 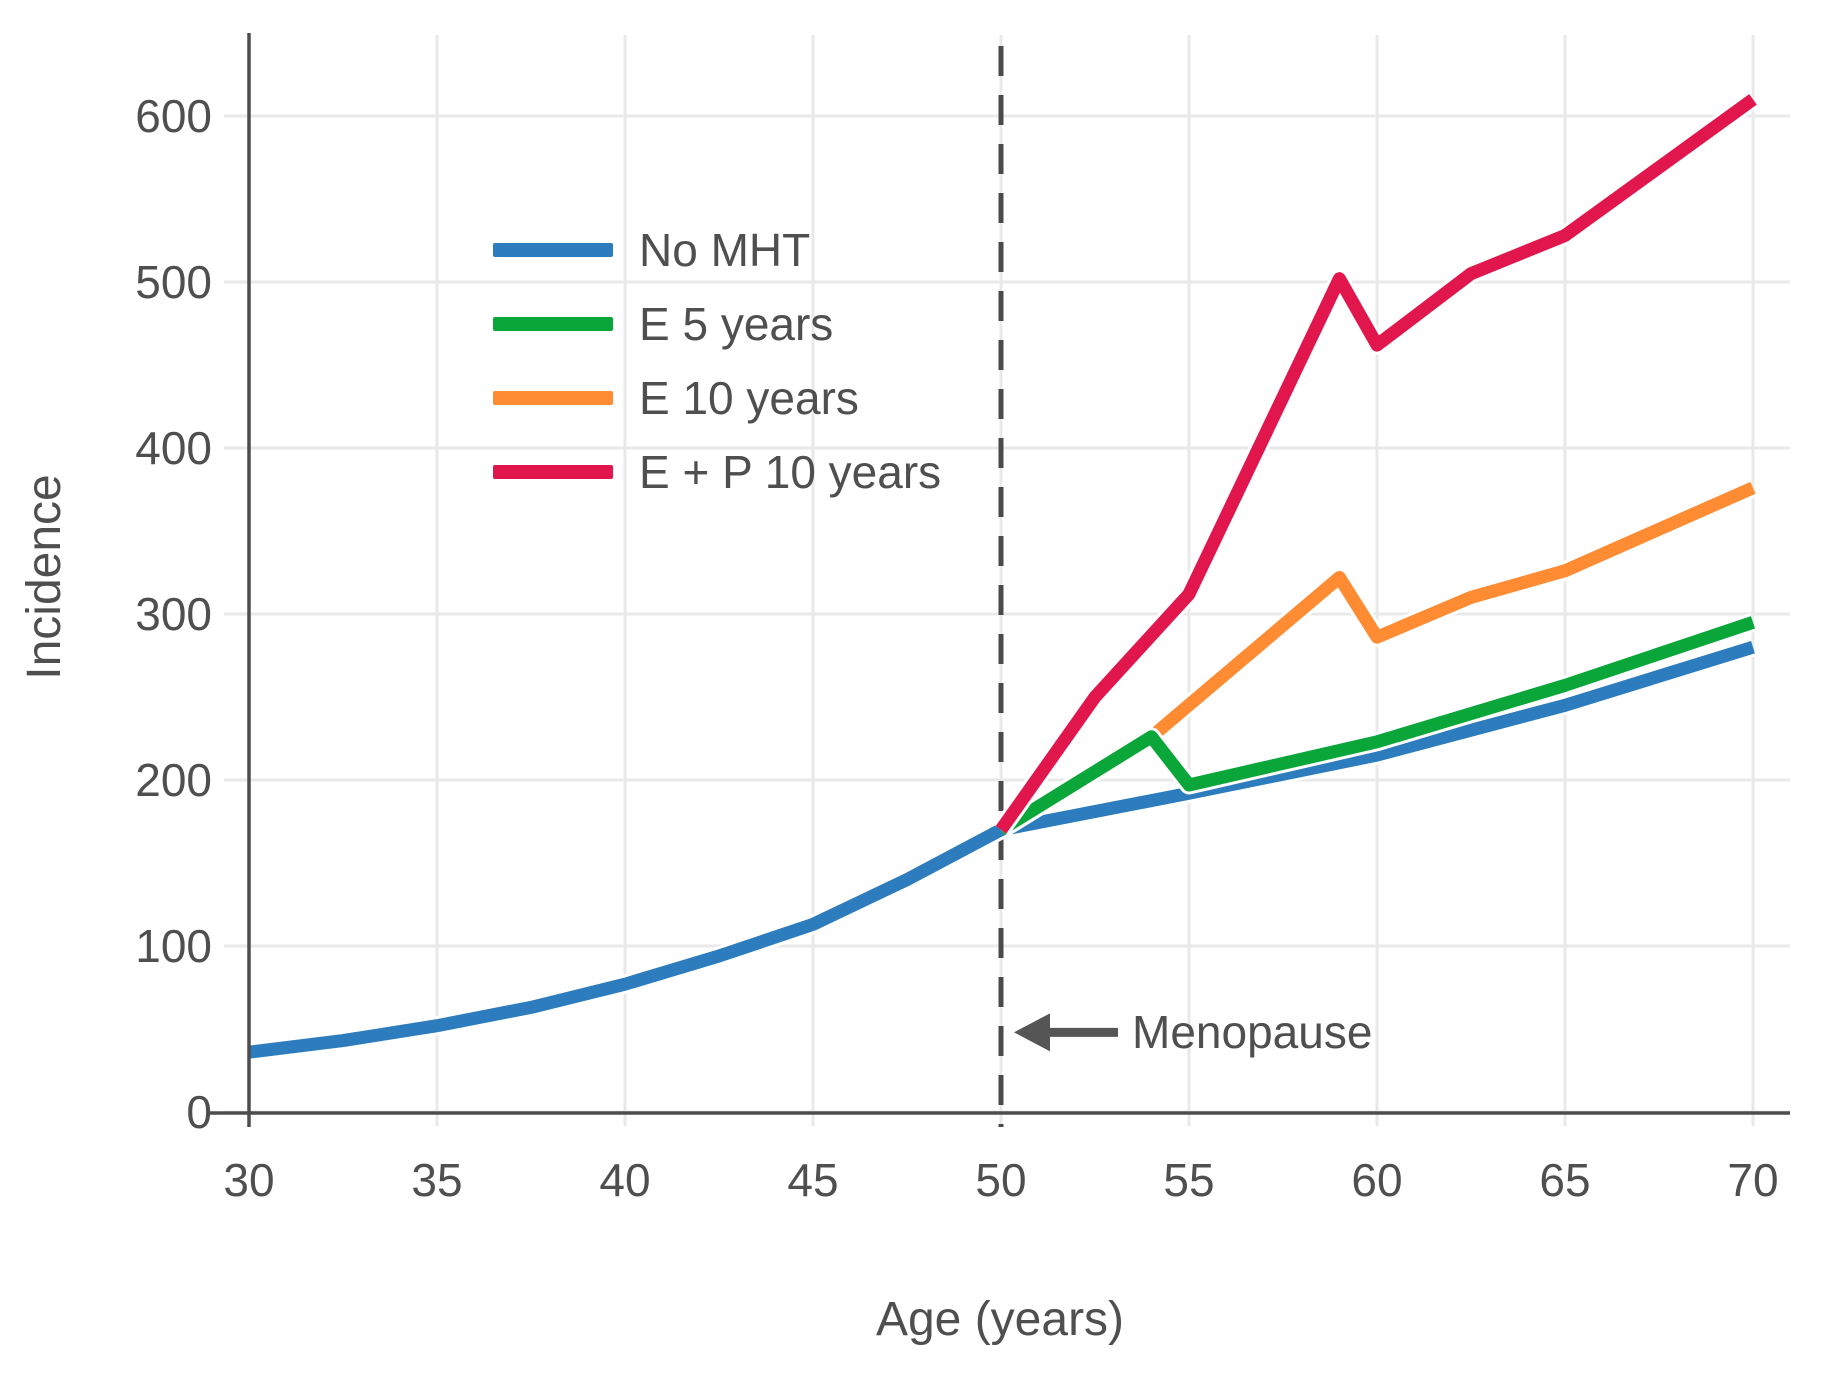 I want to click on legend-label: No MHT, so click(x=725, y=250).